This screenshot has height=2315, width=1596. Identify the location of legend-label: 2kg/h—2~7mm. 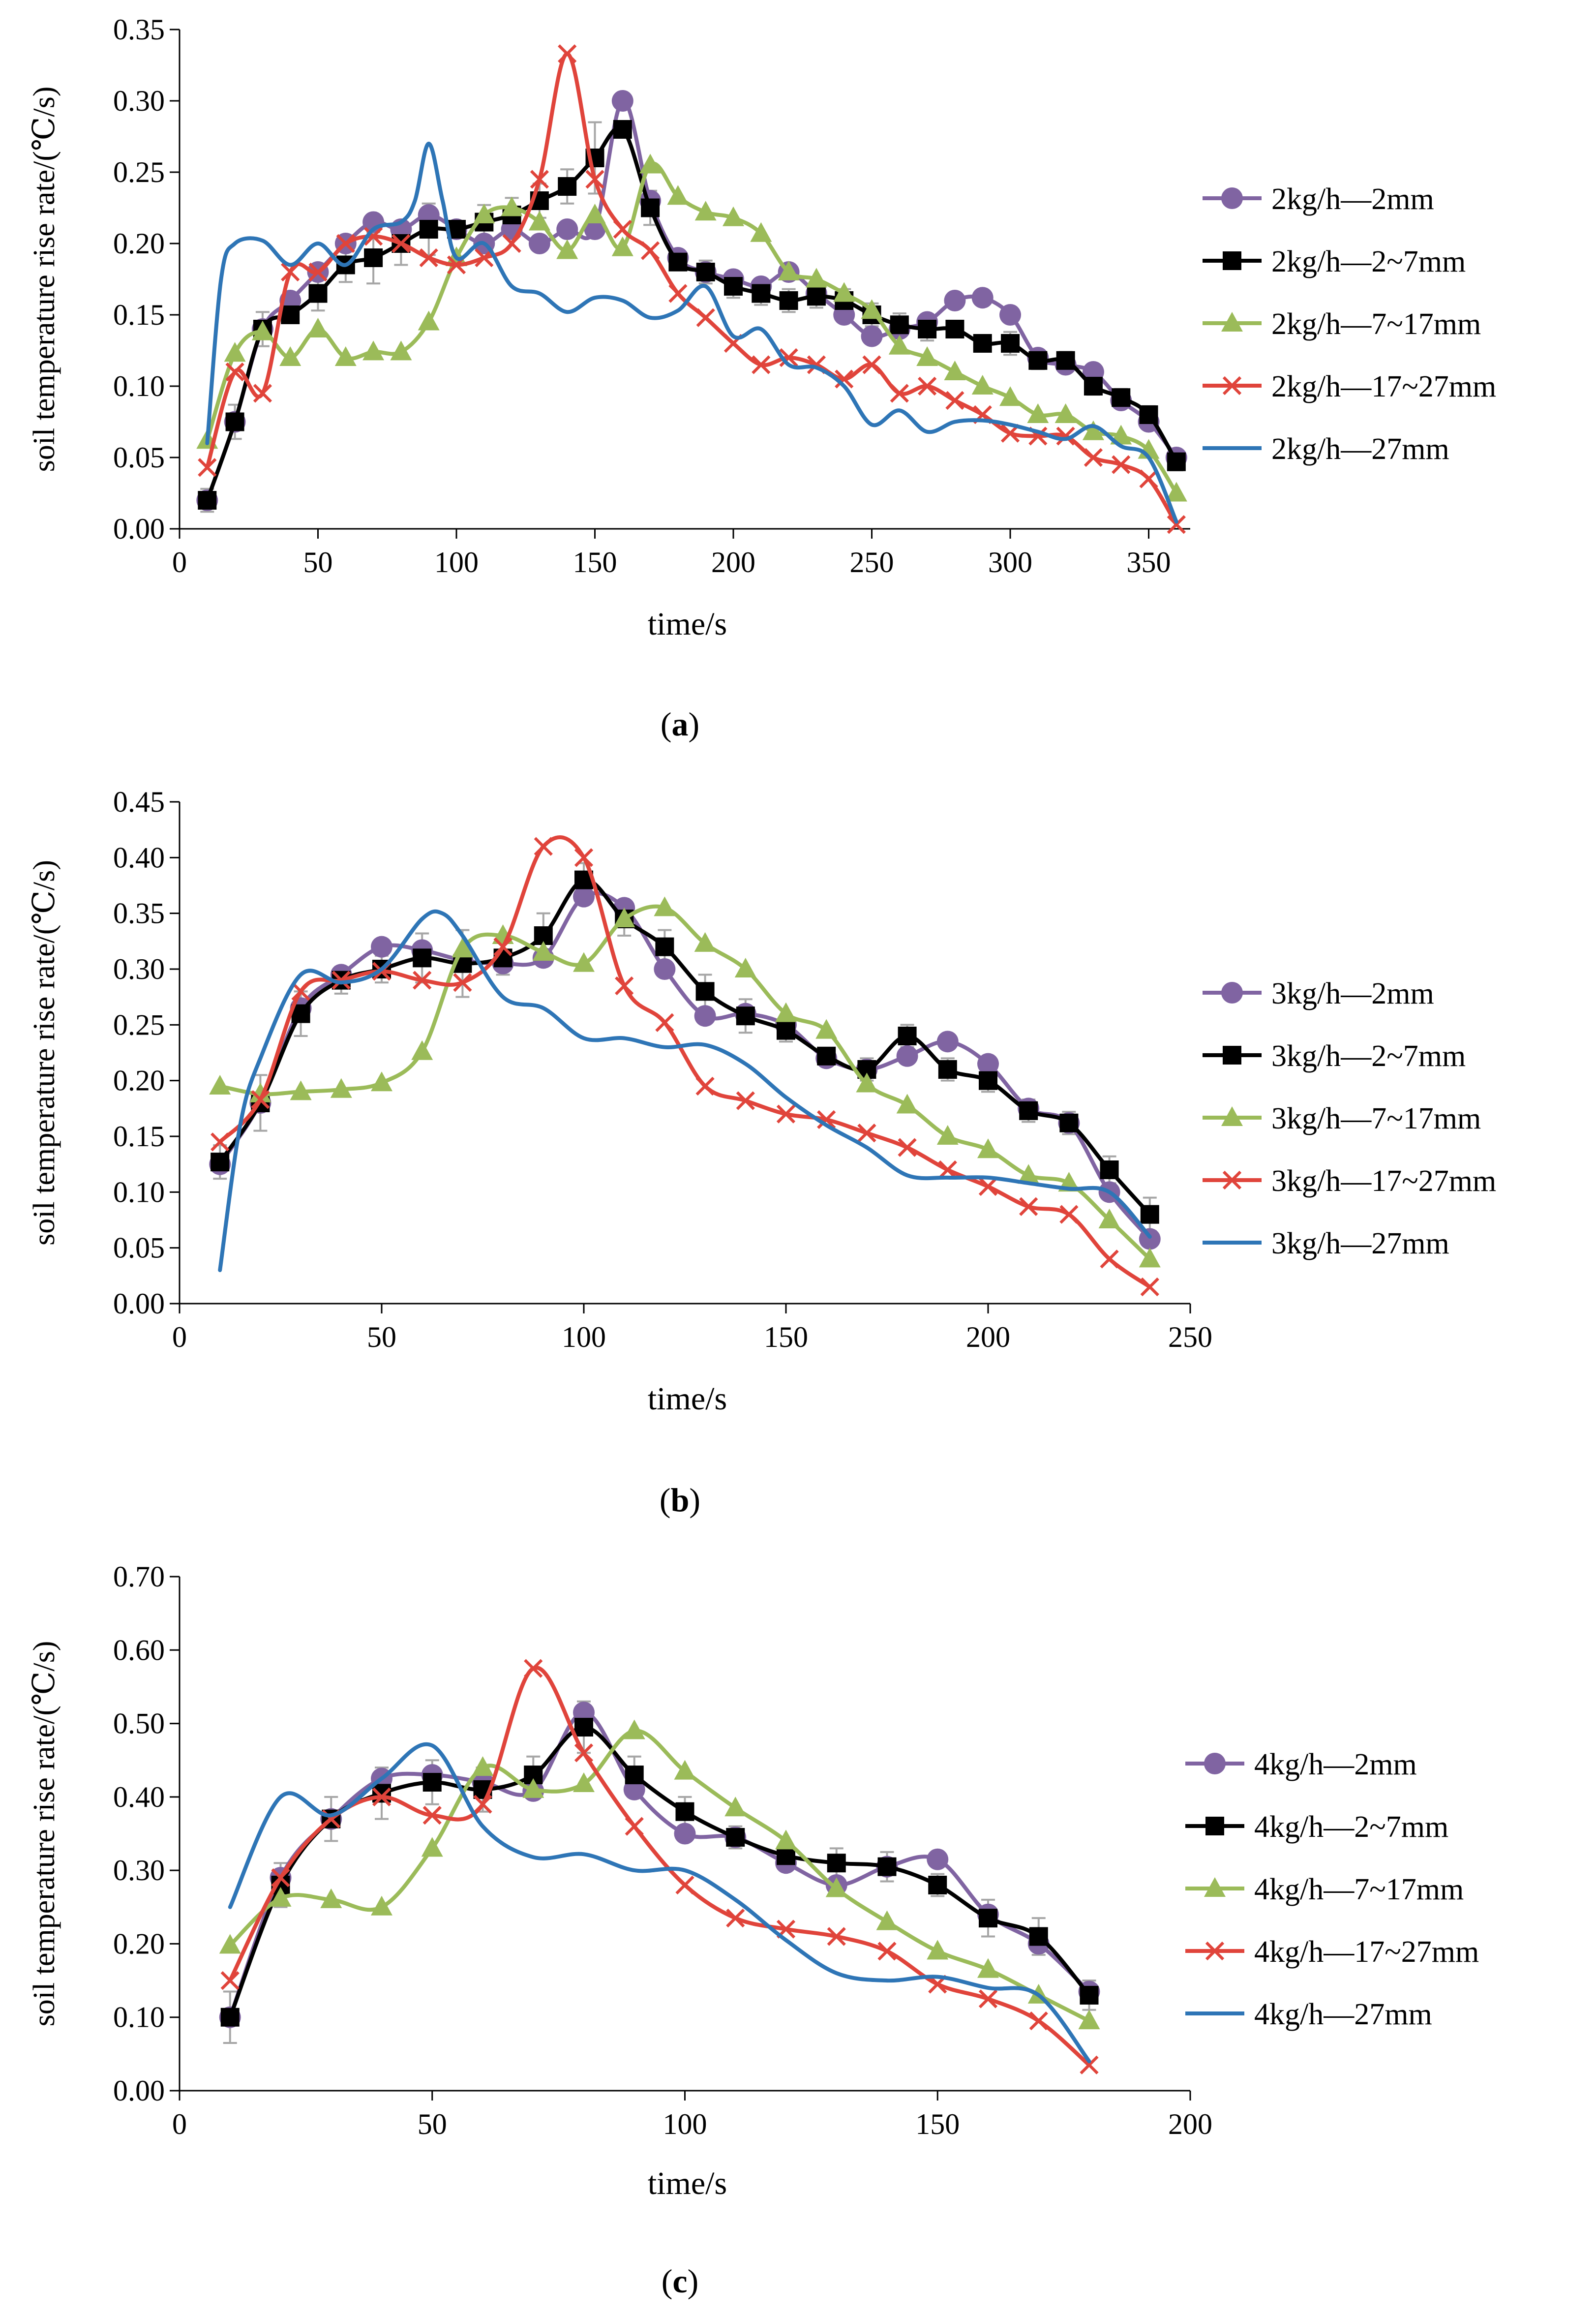
(1368, 261).